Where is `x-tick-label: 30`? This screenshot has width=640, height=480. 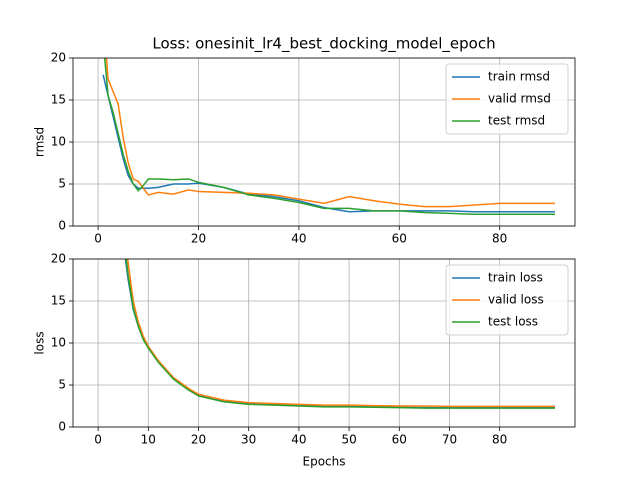 x-tick-label: 30 is located at coordinates (248, 440).